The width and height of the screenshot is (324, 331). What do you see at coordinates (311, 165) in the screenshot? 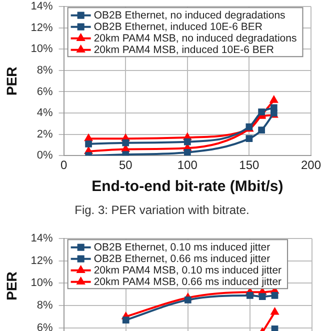
I see `x-tick-label: 200` at bounding box center [311, 165].